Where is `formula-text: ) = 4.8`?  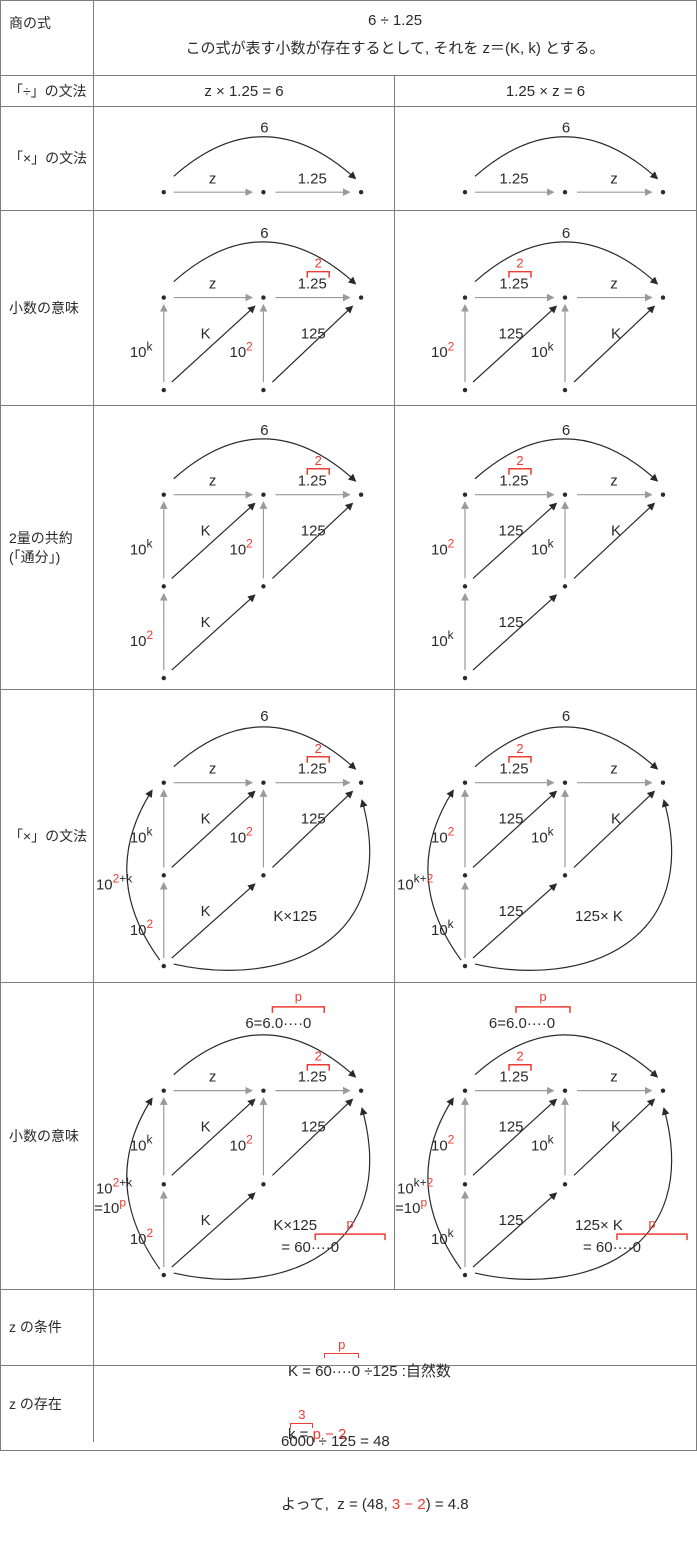 formula-text: ) = 4.8 is located at coordinates (447, 1504).